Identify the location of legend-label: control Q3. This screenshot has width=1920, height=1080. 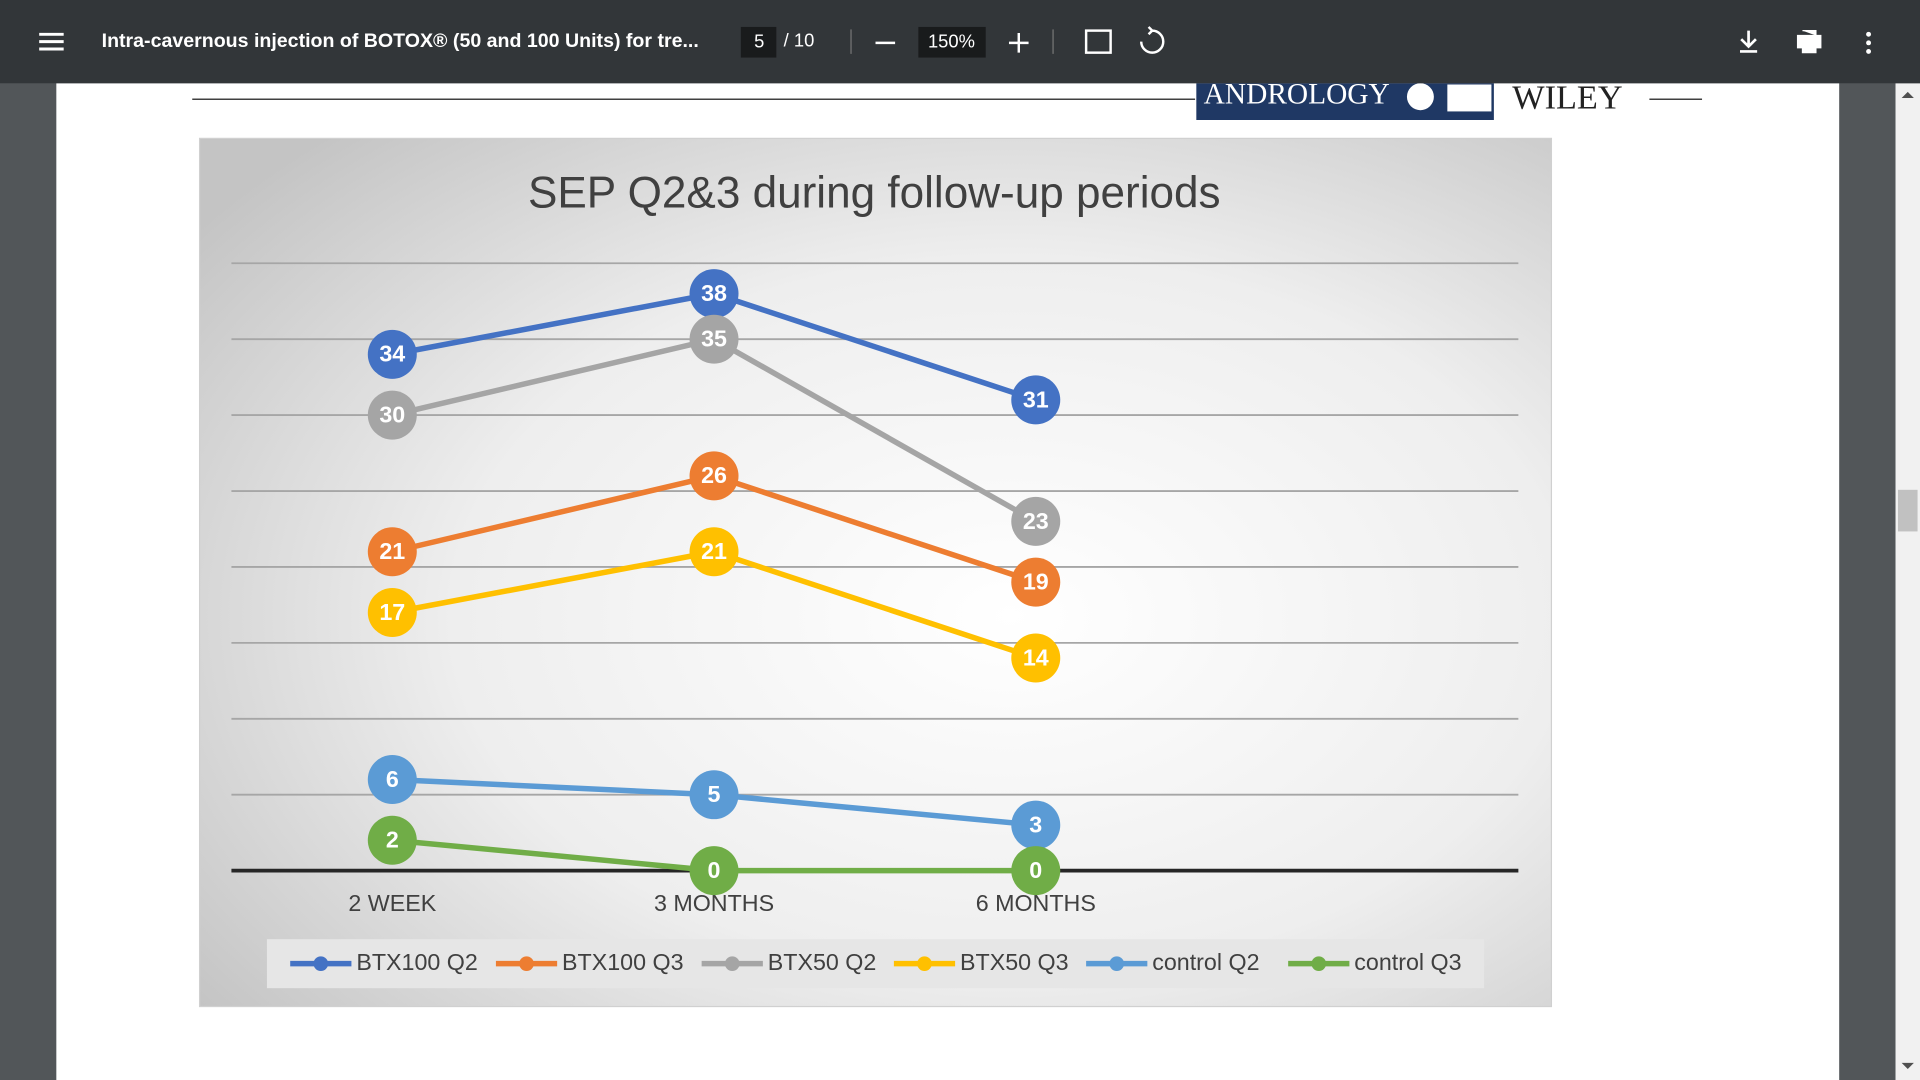
(1407, 962).